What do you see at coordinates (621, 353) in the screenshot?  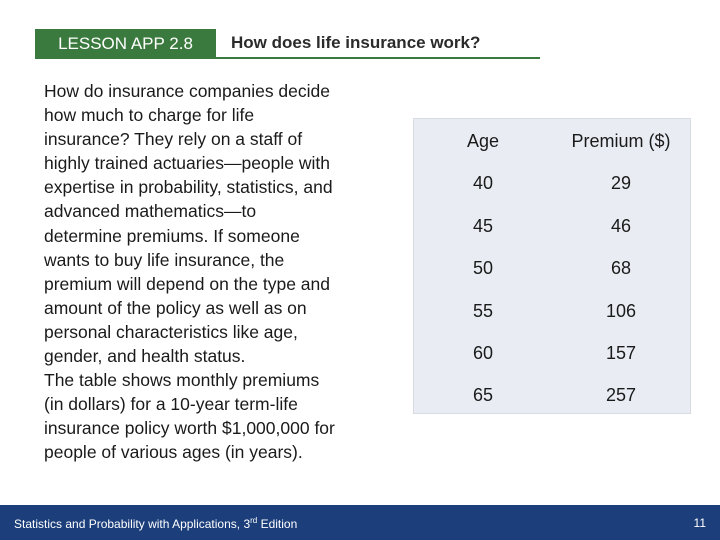 I see `table-cell: 157` at bounding box center [621, 353].